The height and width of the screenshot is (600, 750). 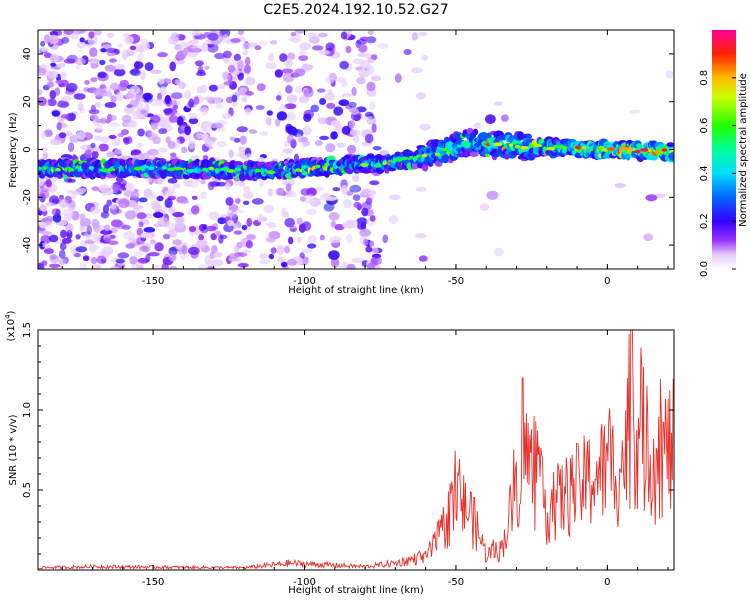 I want to click on spectrogram-ridge-blob, so click(x=470, y=131).